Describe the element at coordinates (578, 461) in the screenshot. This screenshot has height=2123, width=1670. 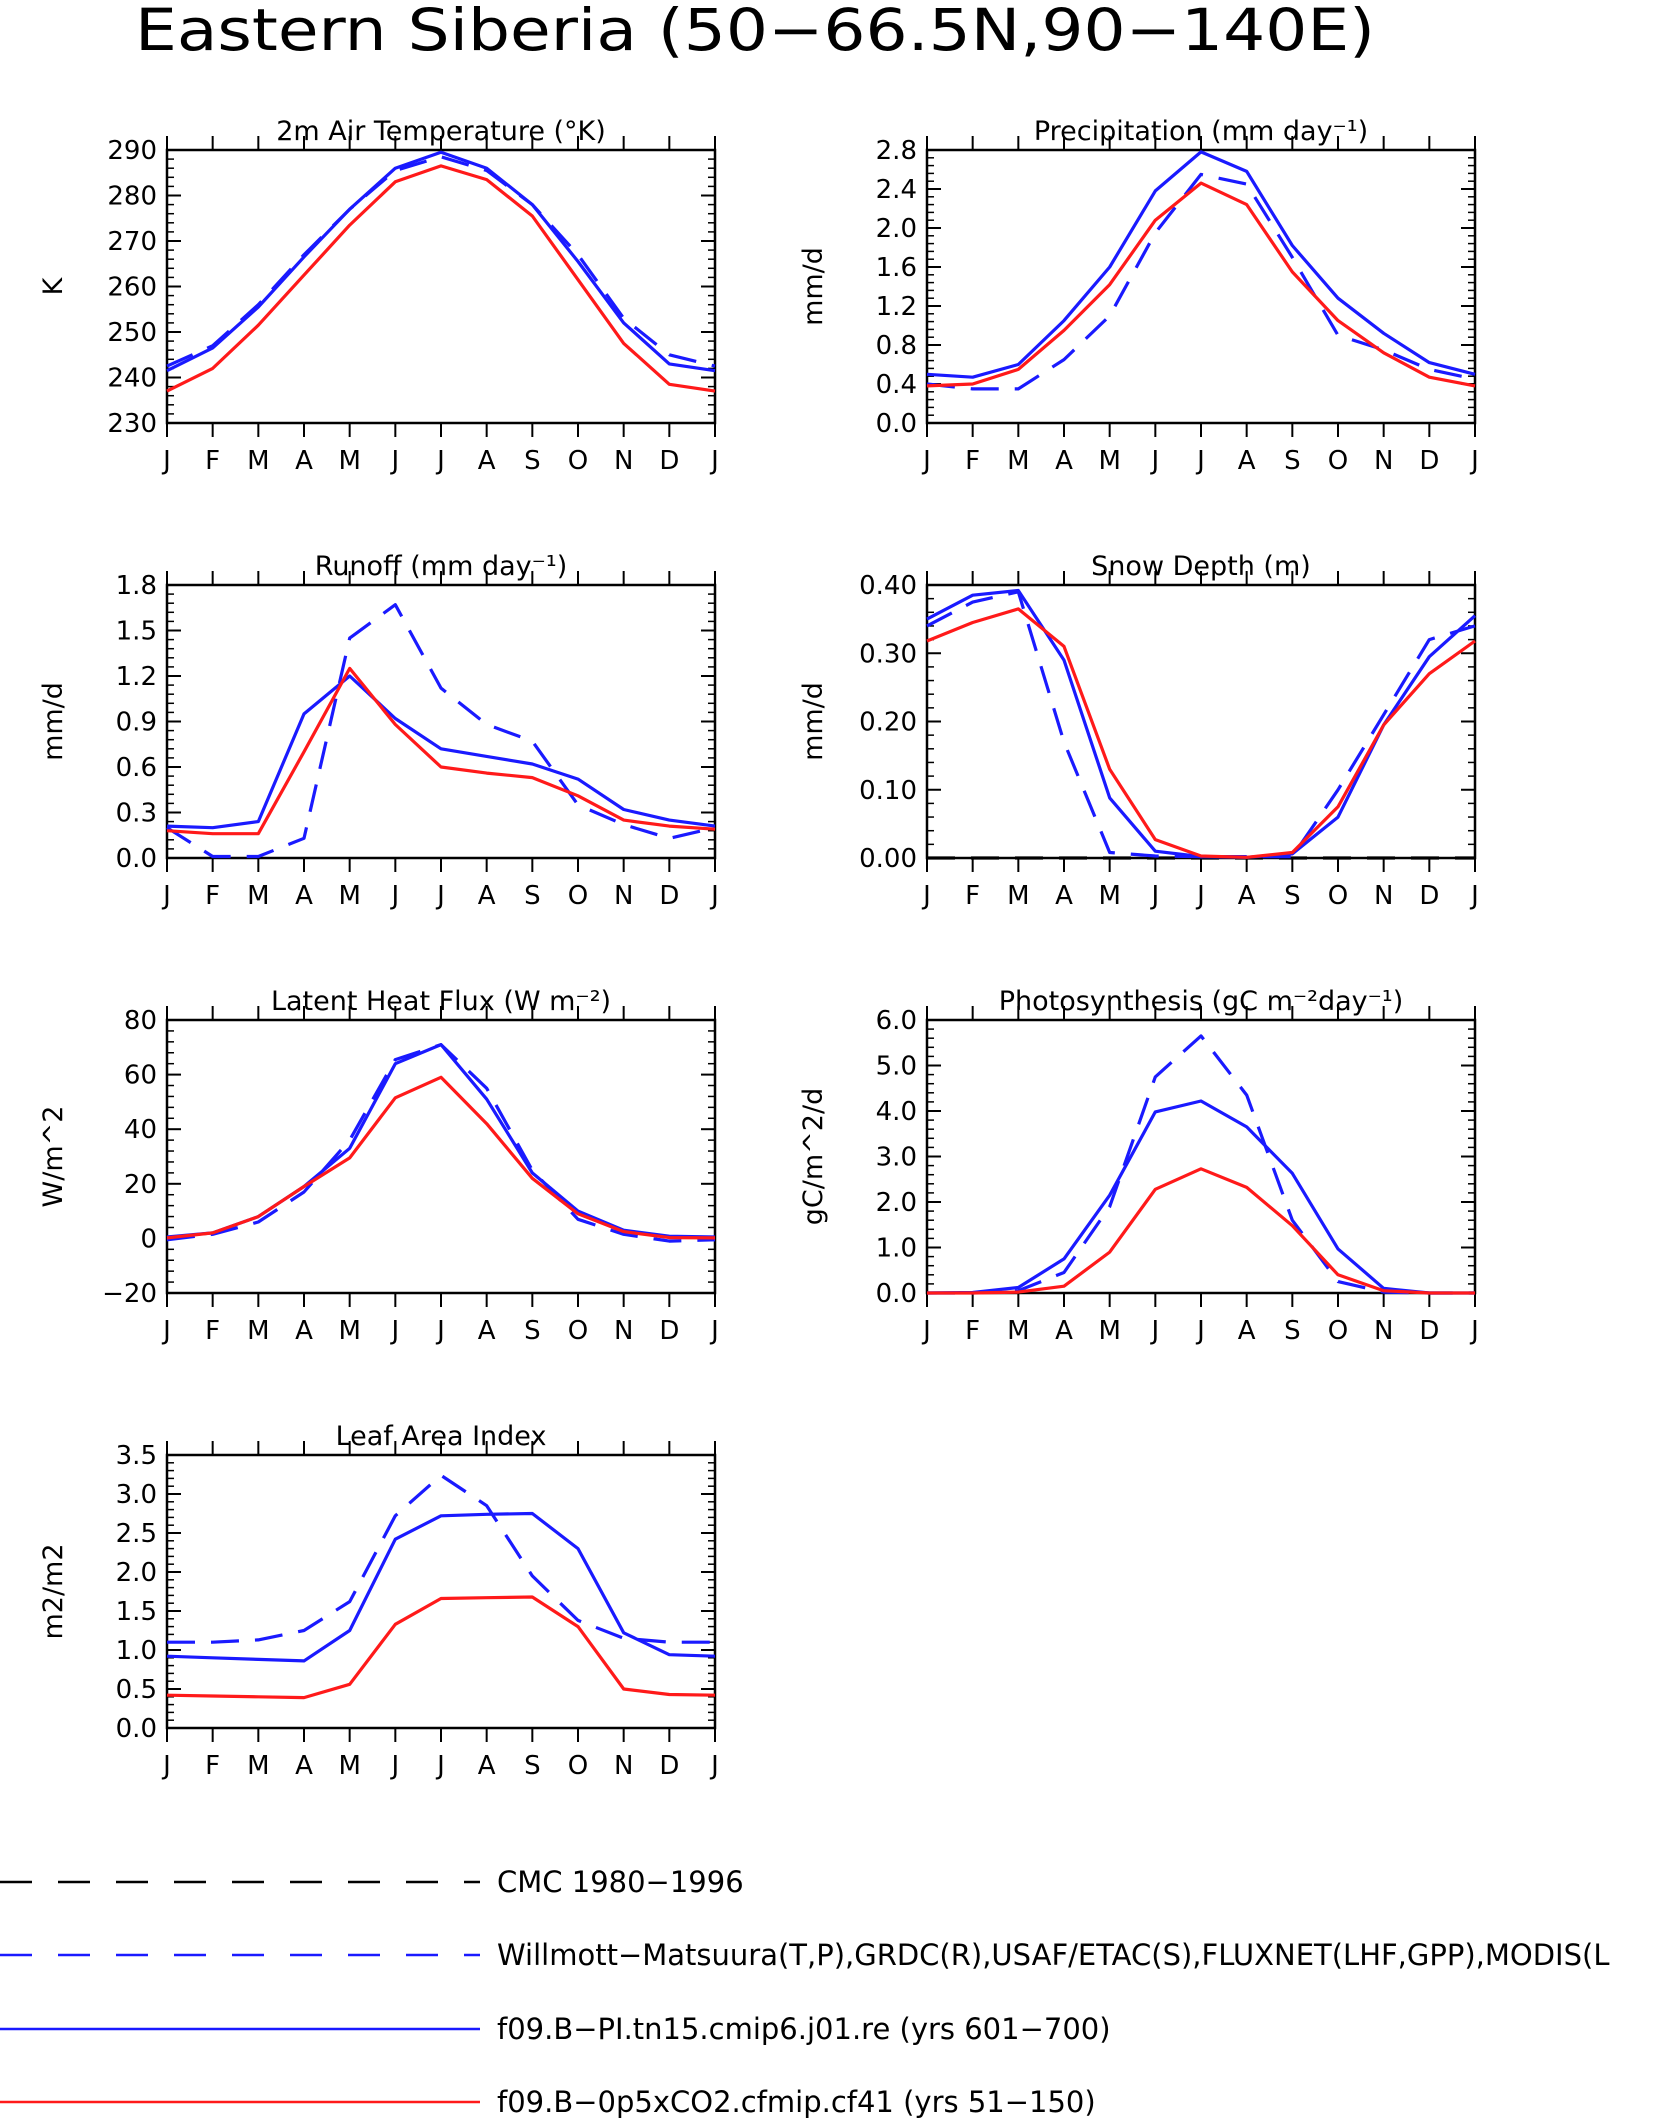
I see `chart-0-xtick-label: O` at that location.